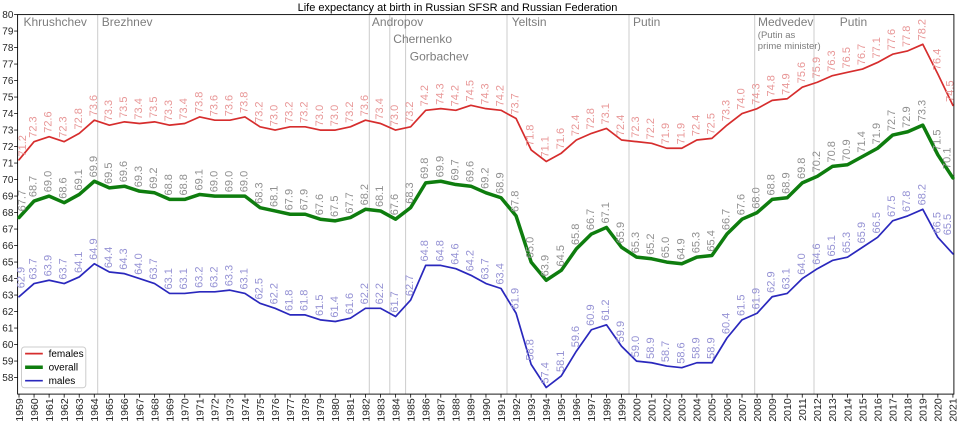  I want to click on svg-text: 2005, so click(713, 410).